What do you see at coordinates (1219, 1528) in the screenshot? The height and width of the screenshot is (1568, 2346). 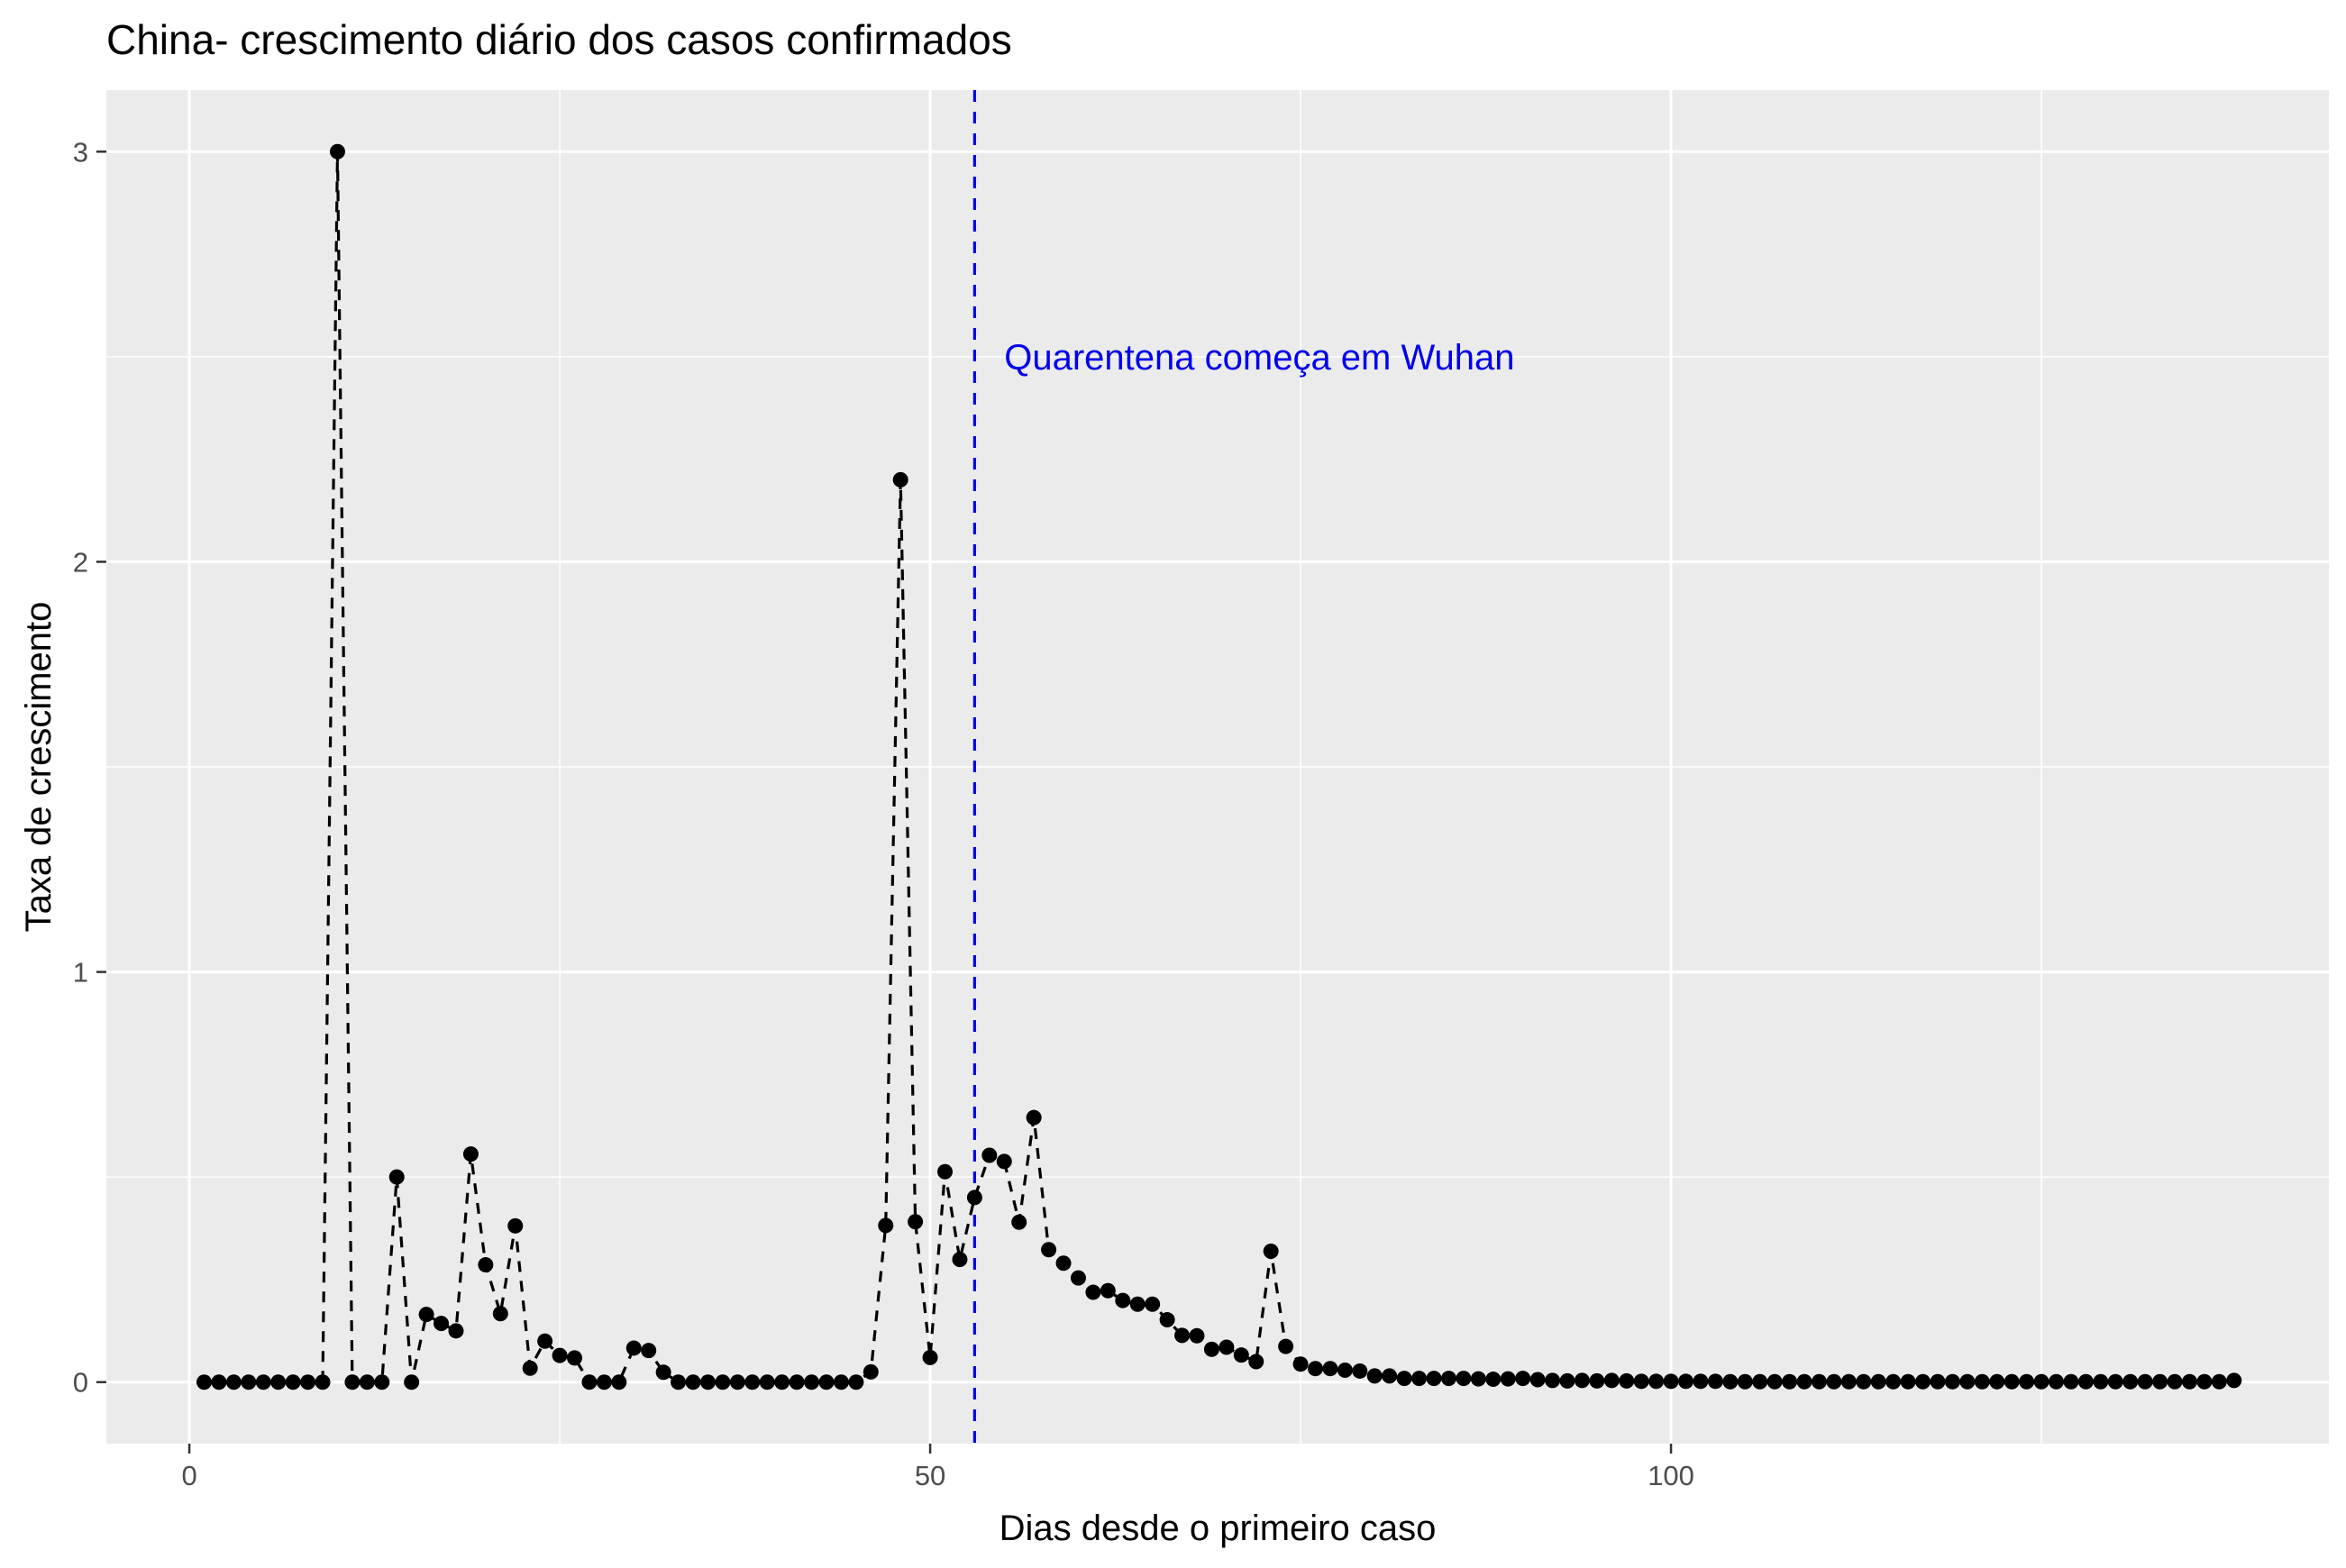 I see `x-axis-label: Dias desde o primeiro caso` at bounding box center [1219, 1528].